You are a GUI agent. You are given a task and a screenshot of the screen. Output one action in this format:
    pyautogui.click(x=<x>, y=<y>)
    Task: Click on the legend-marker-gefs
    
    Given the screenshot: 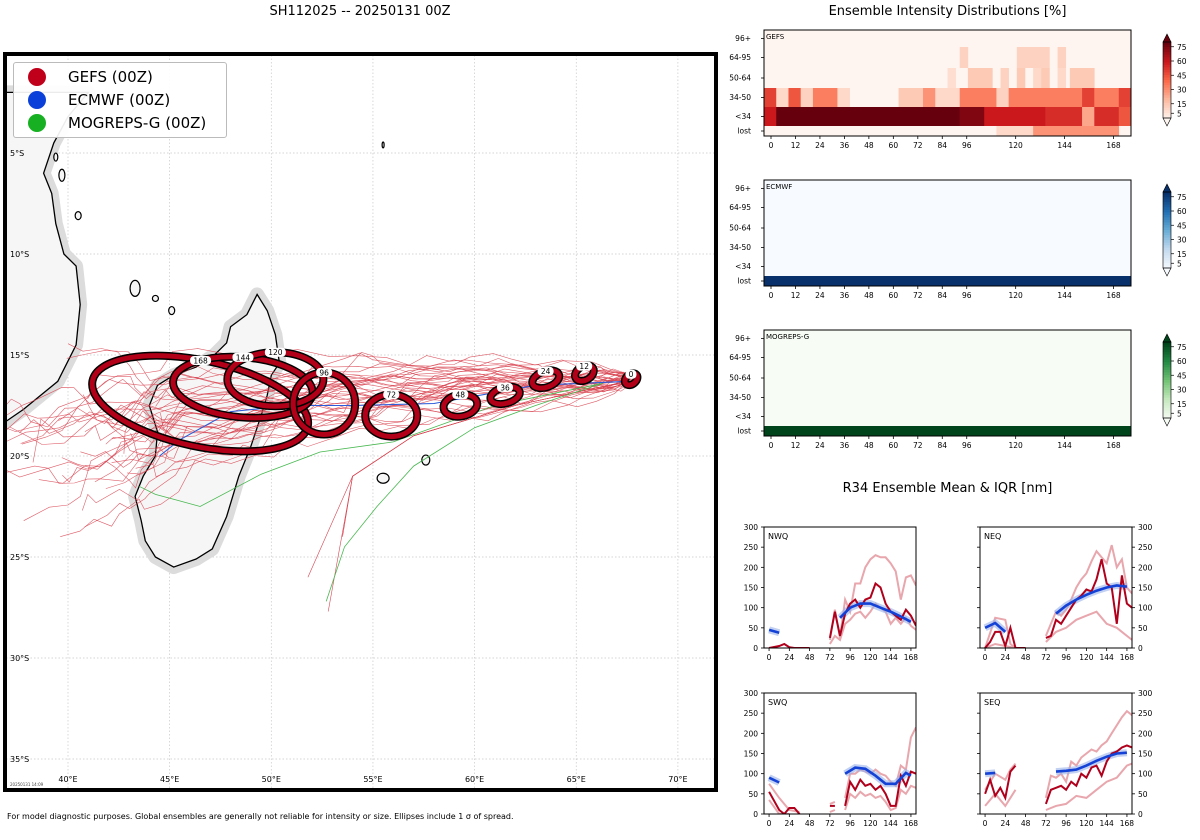 What is the action you would take?
    pyautogui.click(x=37, y=77)
    